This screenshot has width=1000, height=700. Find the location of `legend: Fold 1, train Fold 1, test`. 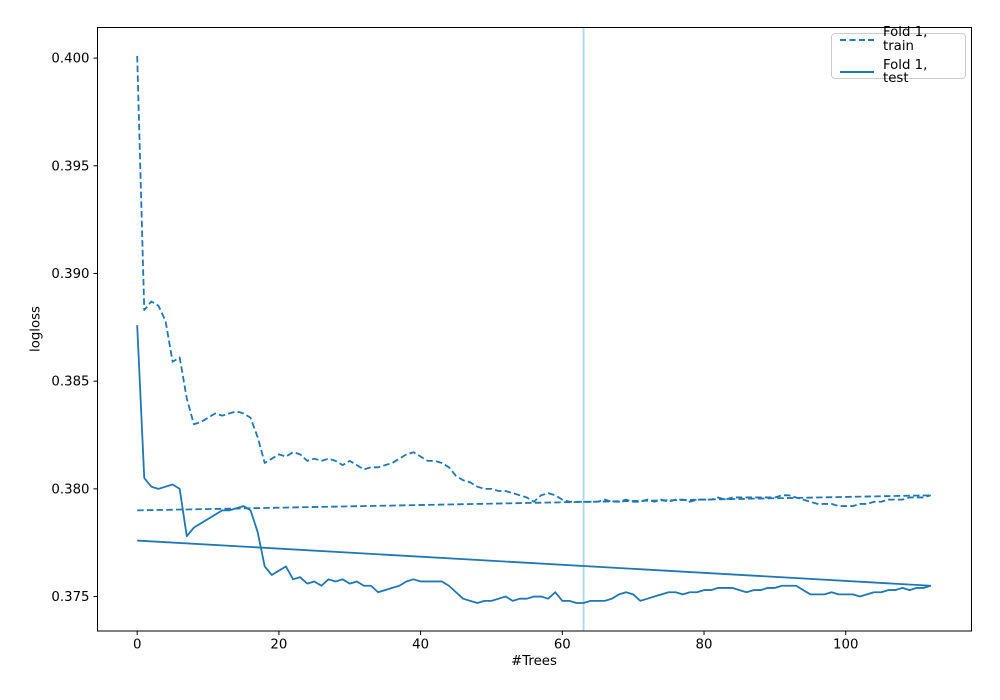

legend: Fold 1, train Fold 1, test is located at coordinates (898, 55).